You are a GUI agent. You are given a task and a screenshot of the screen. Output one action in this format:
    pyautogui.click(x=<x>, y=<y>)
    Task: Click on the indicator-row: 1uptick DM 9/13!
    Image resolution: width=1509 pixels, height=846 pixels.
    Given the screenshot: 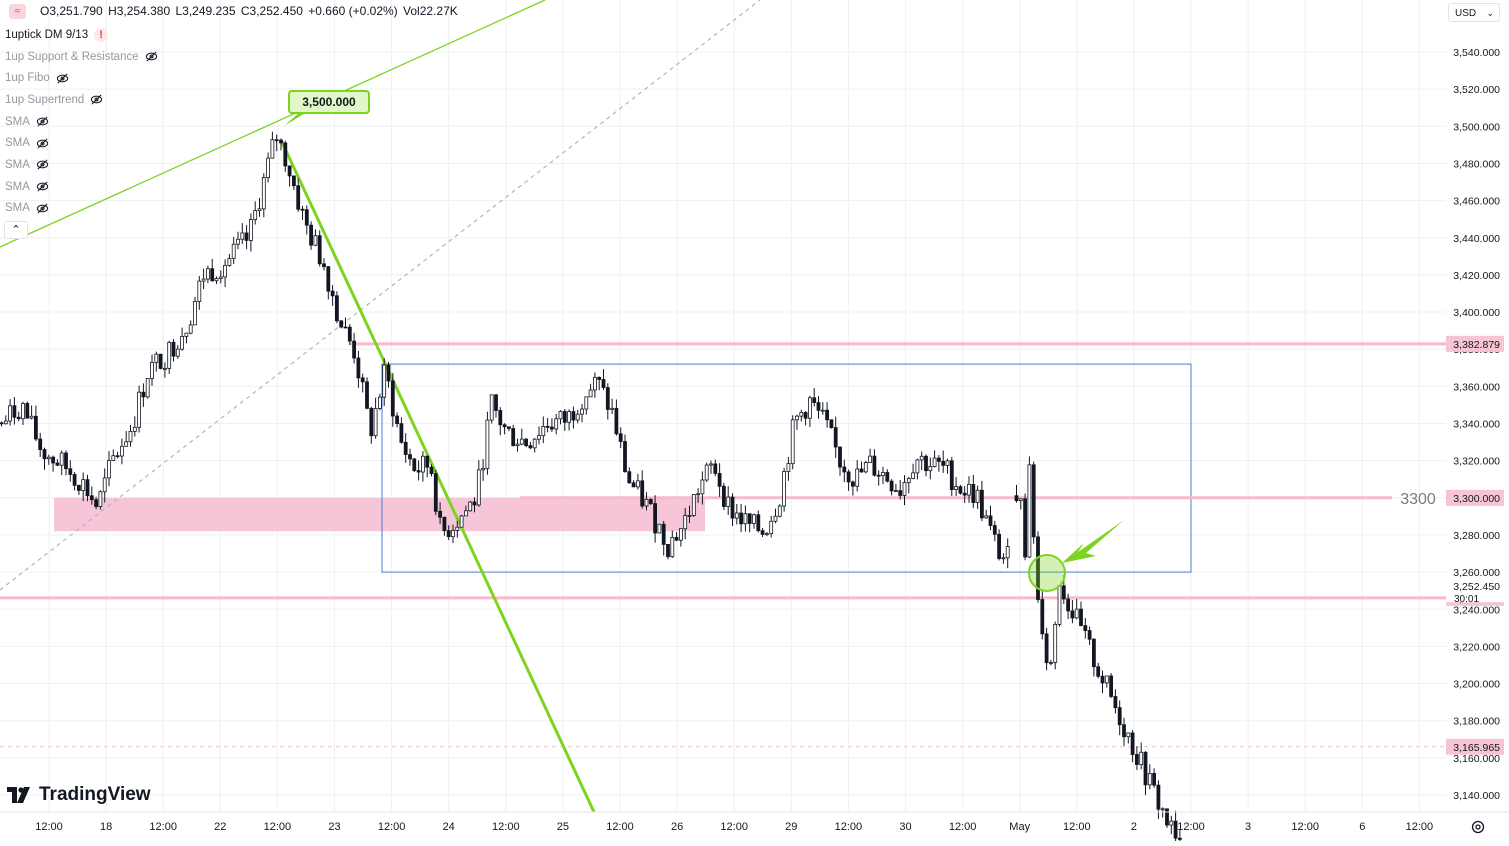 What is the action you would take?
    pyautogui.click(x=81, y=35)
    